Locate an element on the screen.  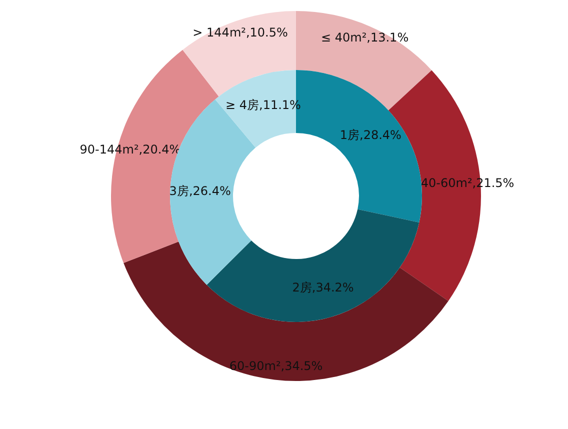
slice-label: 1房 is located at coordinates (350, 135).